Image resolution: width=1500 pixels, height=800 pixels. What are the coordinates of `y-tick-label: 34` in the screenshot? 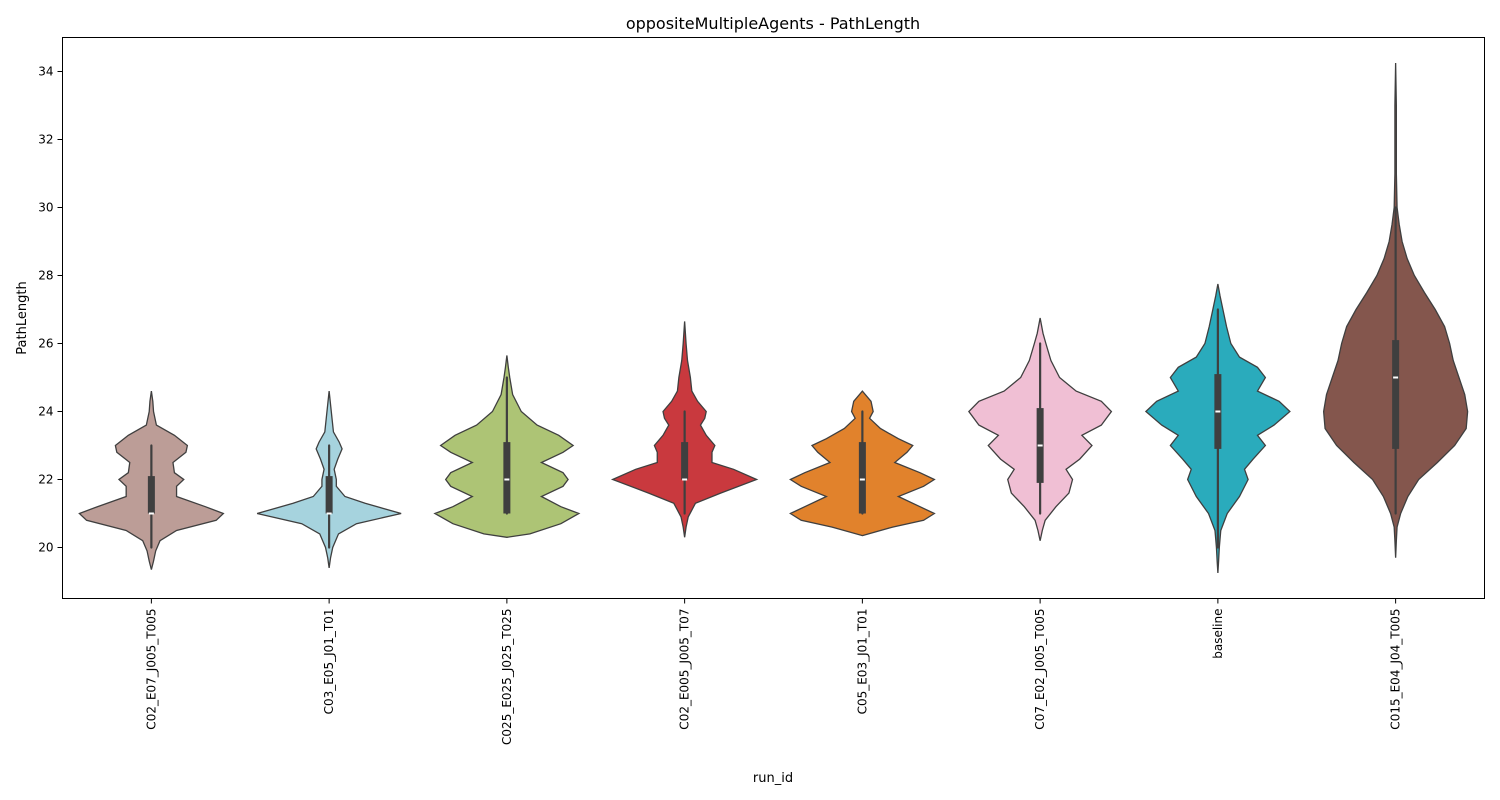 It's located at (45, 72).